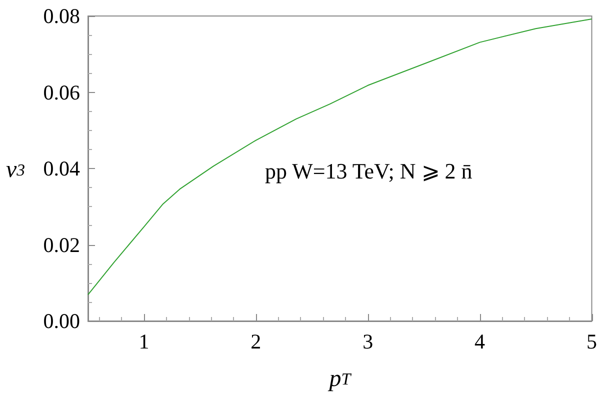  What do you see at coordinates (144, 342) in the screenshot?
I see `x-tick-label: 1` at bounding box center [144, 342].